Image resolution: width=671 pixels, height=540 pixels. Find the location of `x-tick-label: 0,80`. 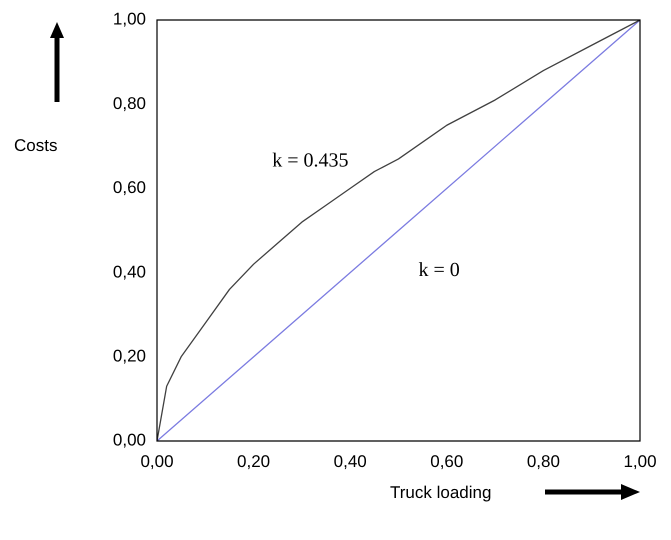

x-tick-label: 0,80 is located at coordinates (543, 461).